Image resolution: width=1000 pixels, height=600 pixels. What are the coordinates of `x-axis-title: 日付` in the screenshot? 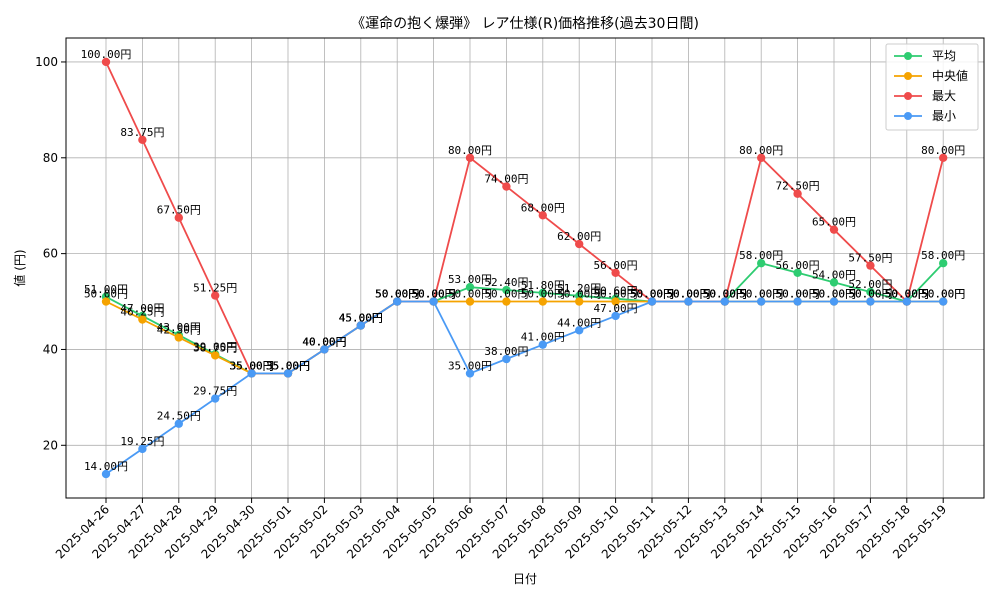 It's located at (525, 579).